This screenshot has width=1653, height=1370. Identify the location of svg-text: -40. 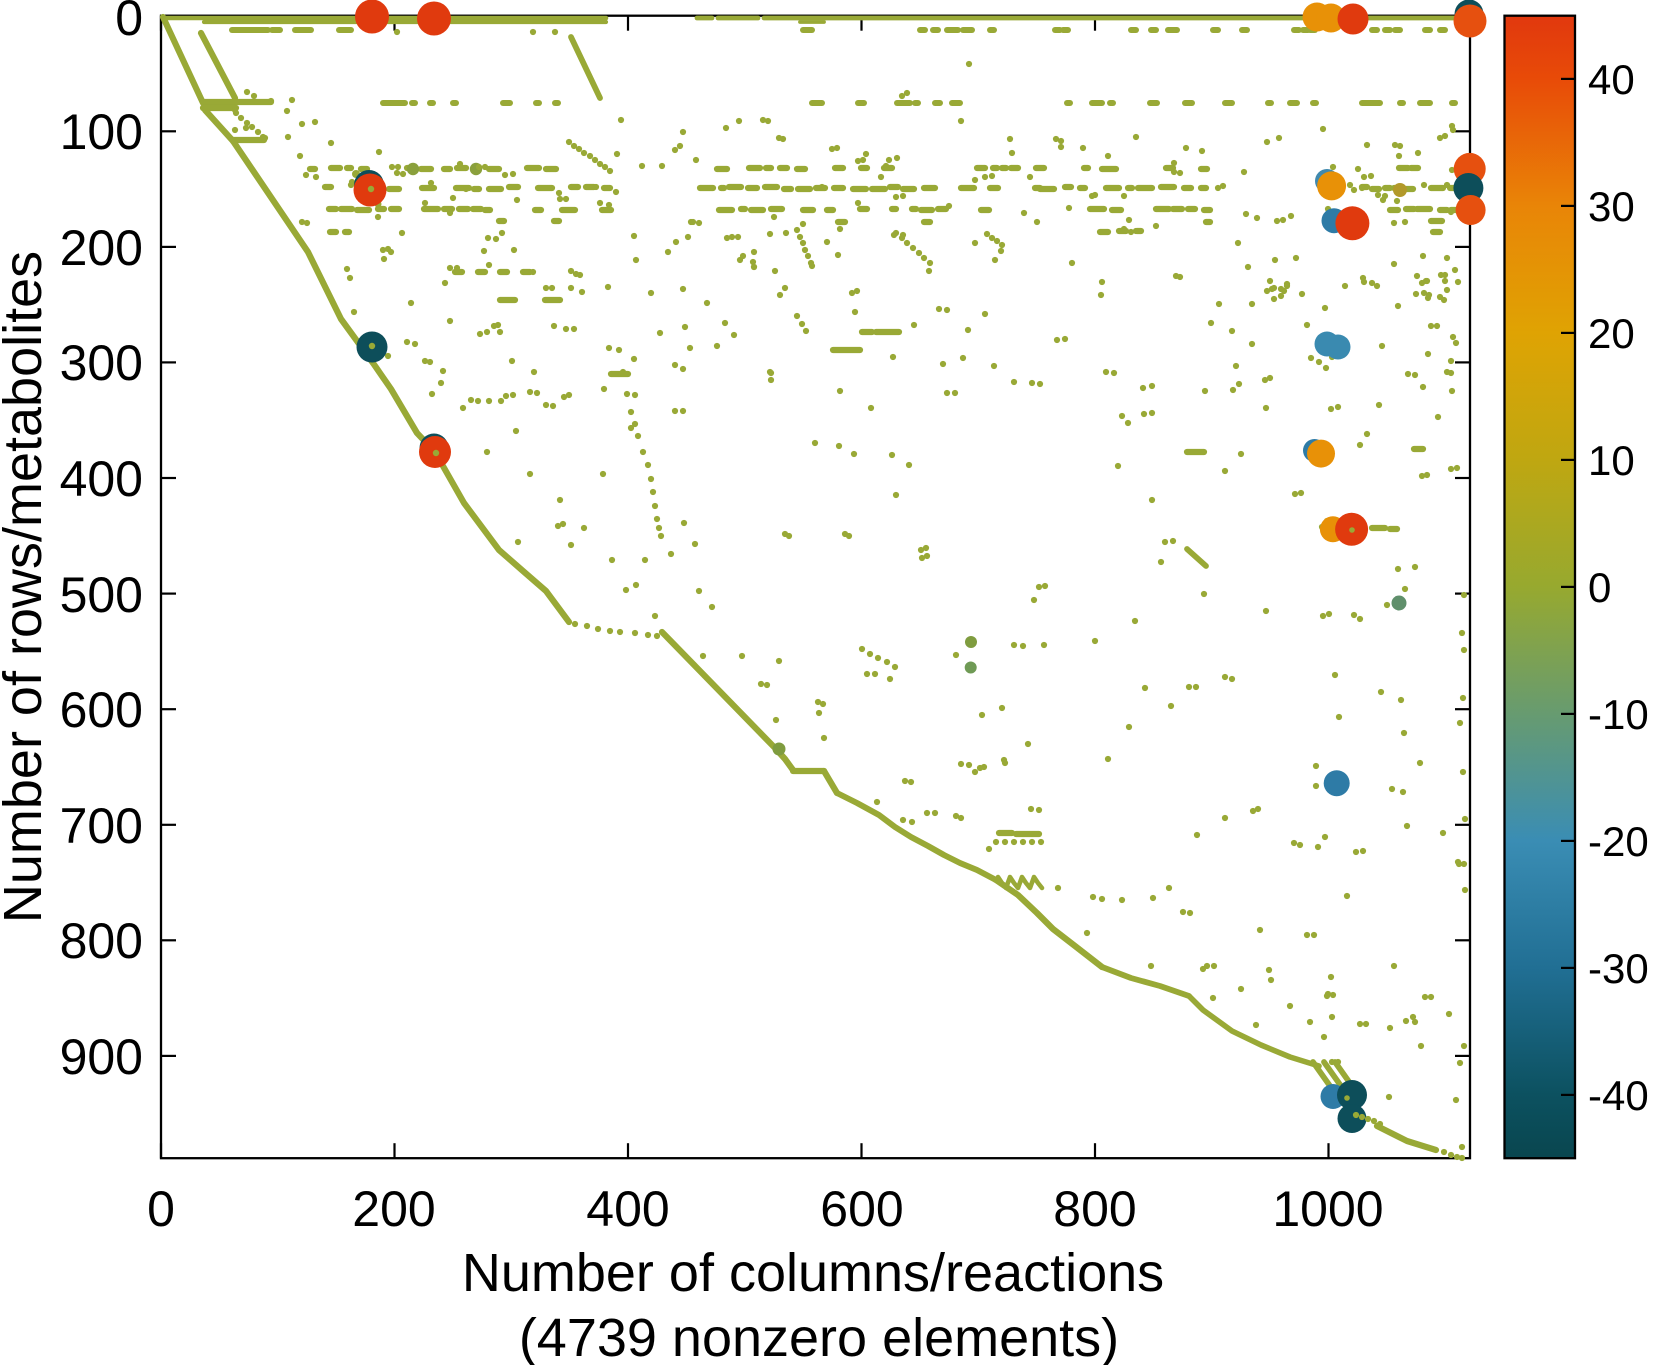
(1618, 1095).